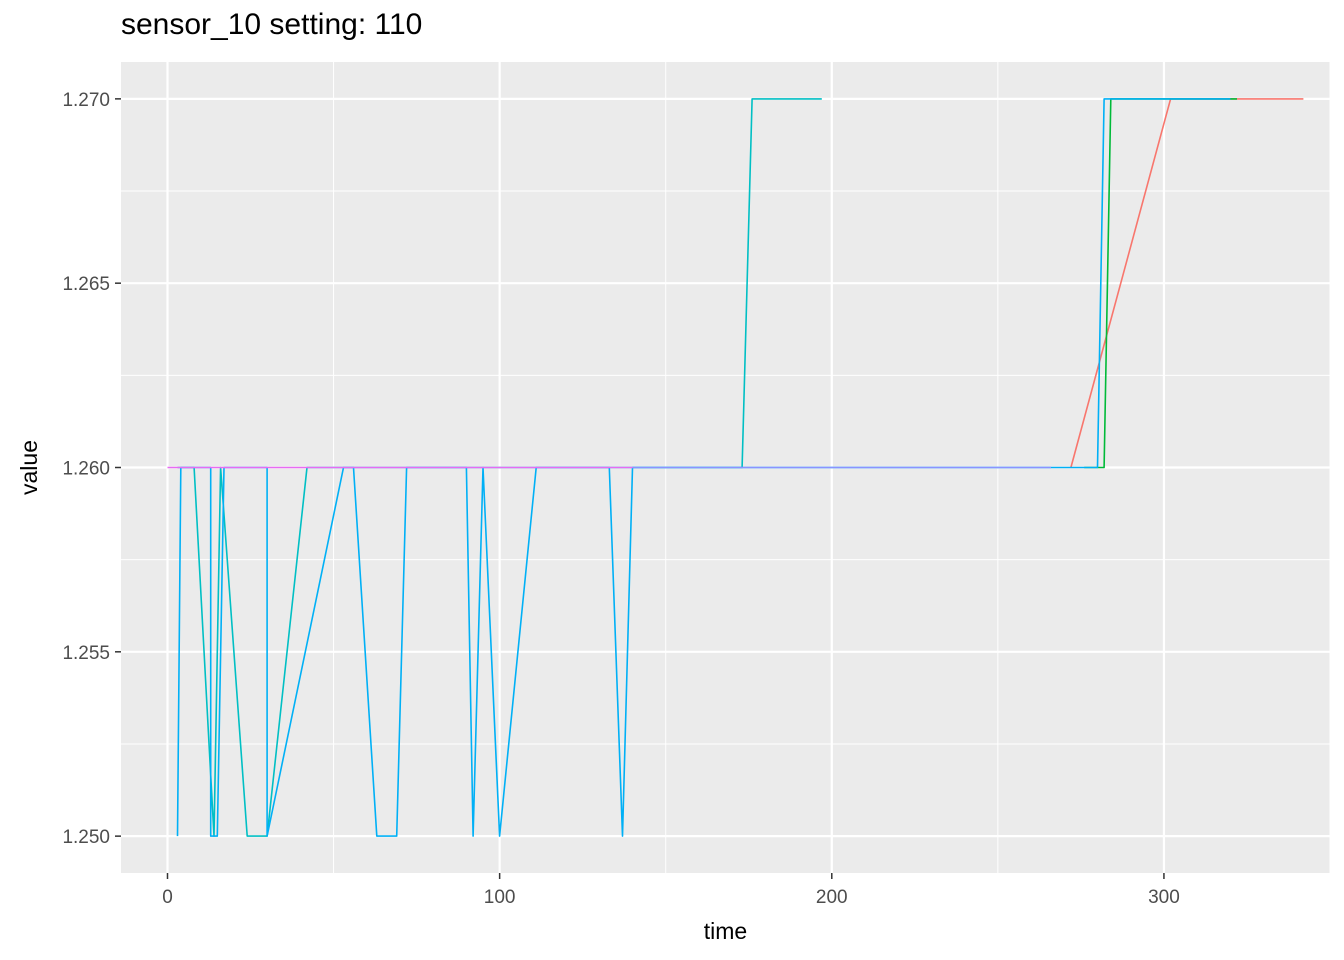  Describe the element at coordinates (86, 653) in the screenshot. I see `y-tick-label: 1.255` at that location.